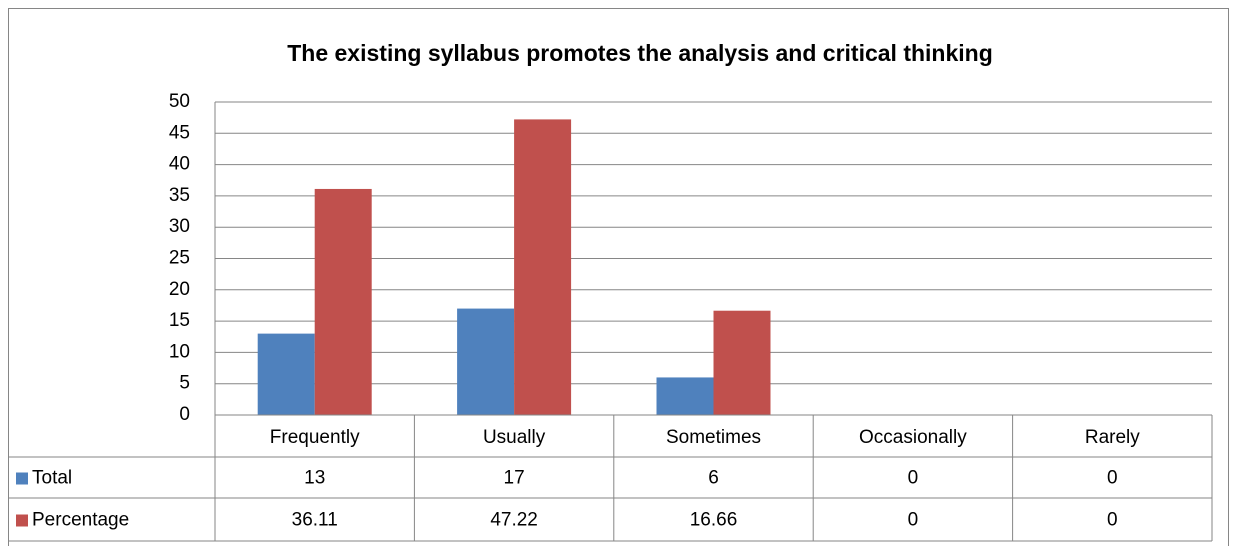  What do you see at coordinates (184, 383) in the screenshot?
I see `y-tick-label: 5` at bounding box center [184, 383].